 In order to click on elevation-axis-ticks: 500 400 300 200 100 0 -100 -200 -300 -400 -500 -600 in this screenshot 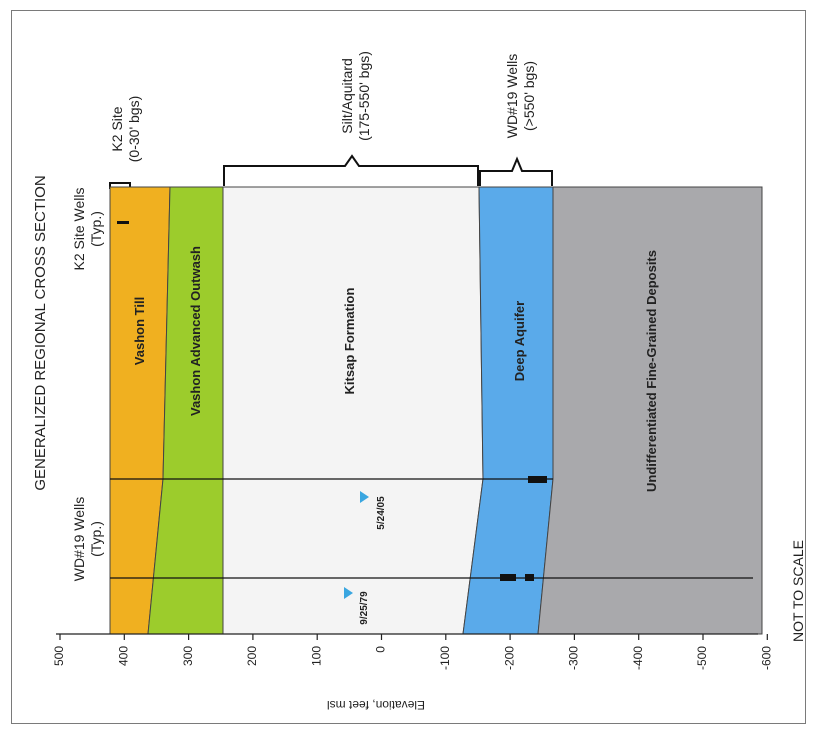, I will do `click(412, 652)`.